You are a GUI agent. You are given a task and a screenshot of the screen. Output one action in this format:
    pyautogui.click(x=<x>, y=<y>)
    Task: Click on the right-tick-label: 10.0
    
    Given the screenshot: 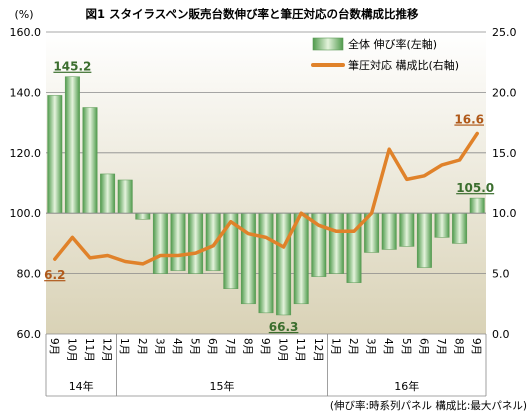 What is the action you would take?
    pyautogui.click(x=504, y=213)
    